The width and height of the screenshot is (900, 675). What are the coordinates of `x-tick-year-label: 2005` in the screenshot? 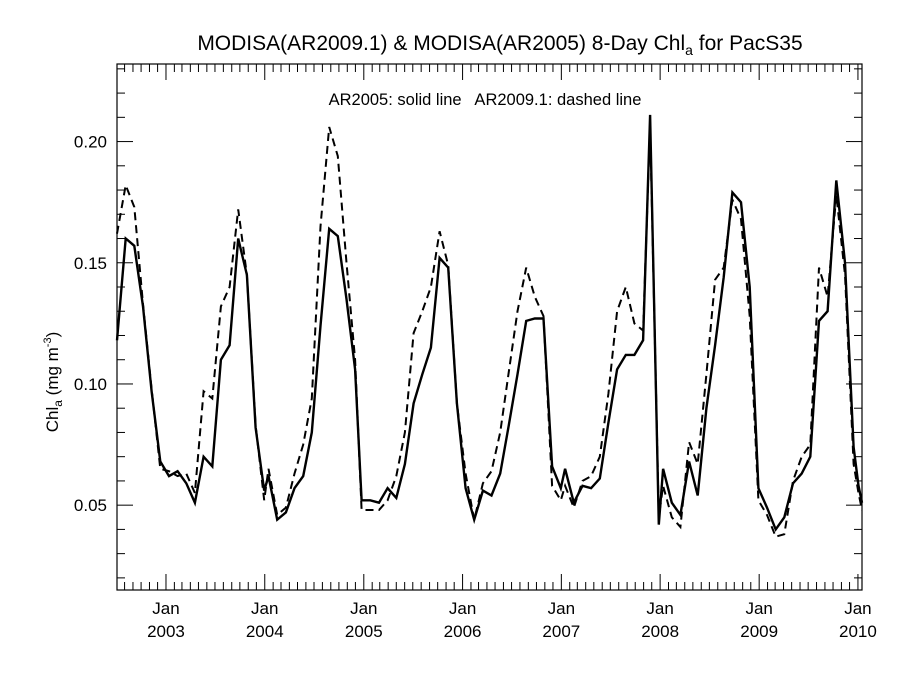 It's located at (364, 631).